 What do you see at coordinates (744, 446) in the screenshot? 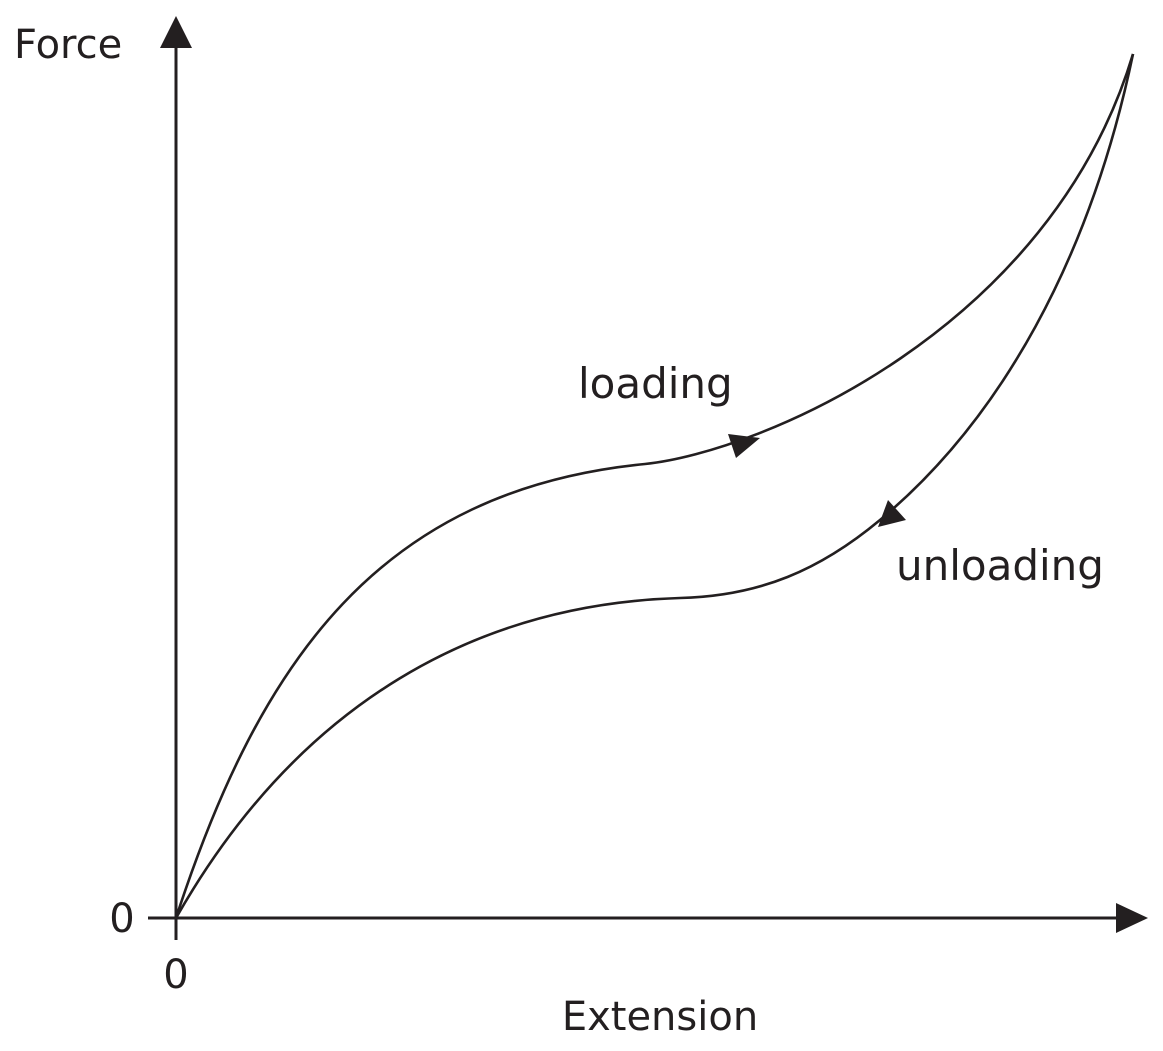
I see `loading-arrowhead` at bounding box center [744, 446].